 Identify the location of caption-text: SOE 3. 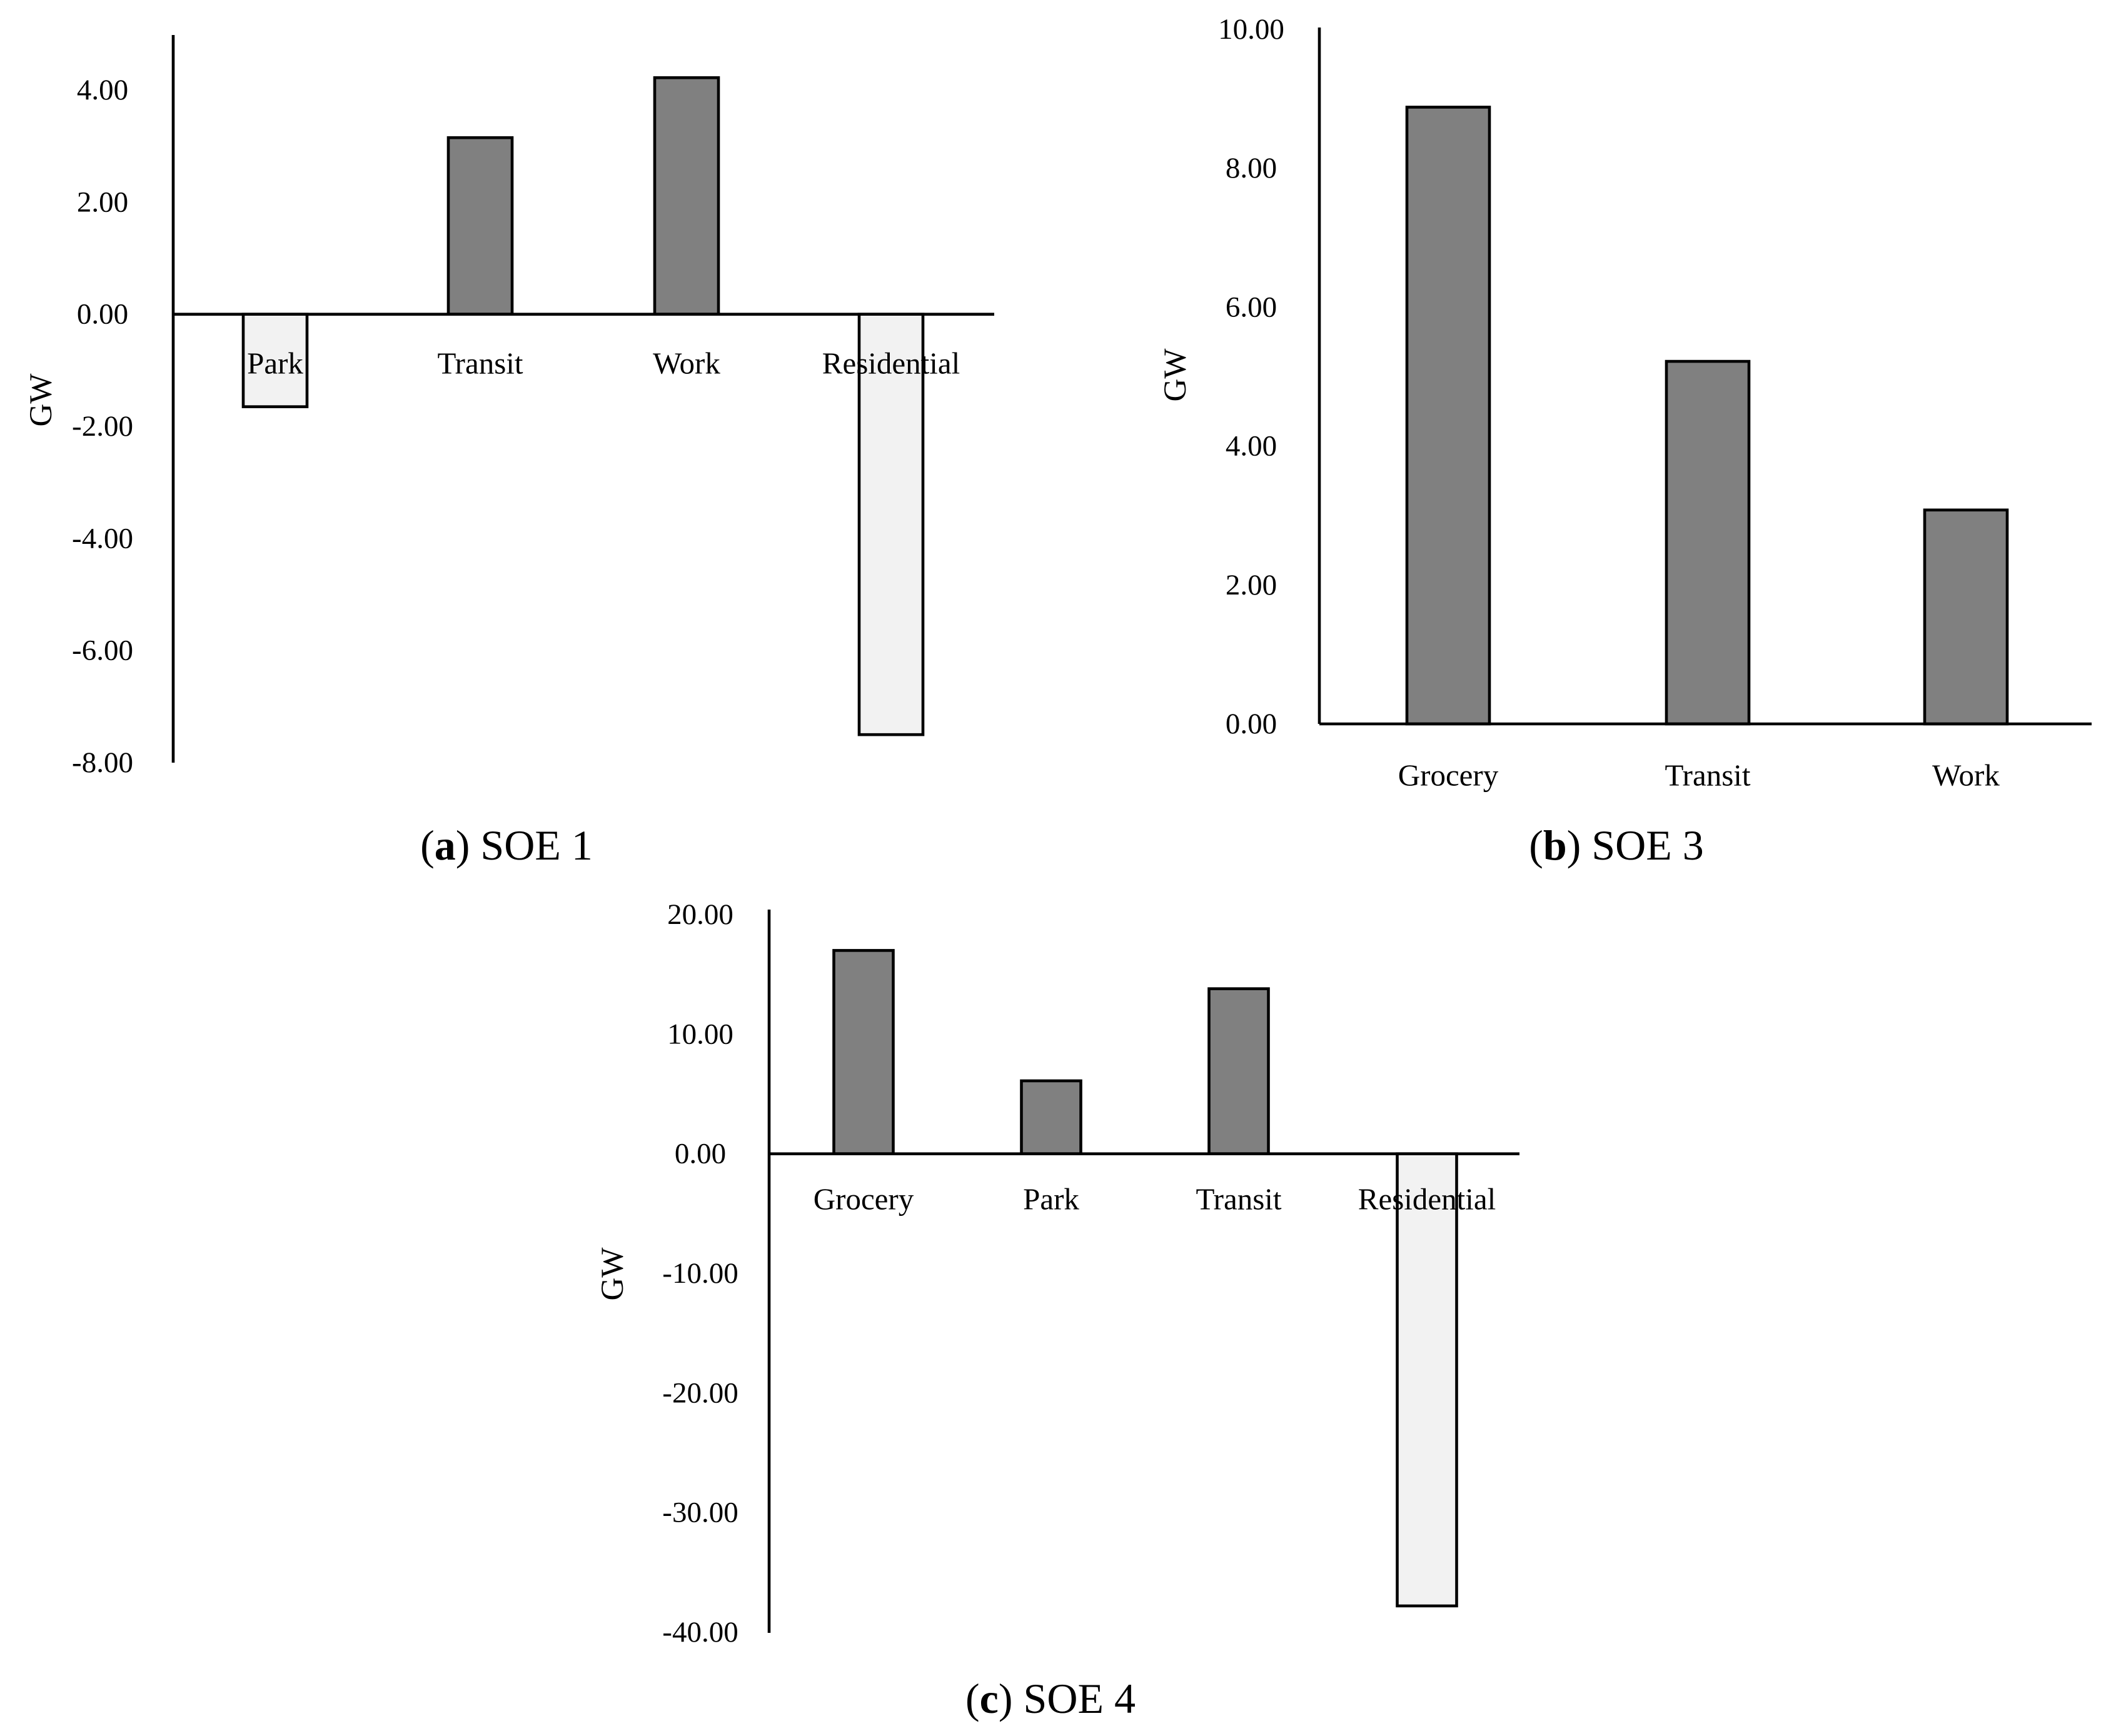
(1647, 845).